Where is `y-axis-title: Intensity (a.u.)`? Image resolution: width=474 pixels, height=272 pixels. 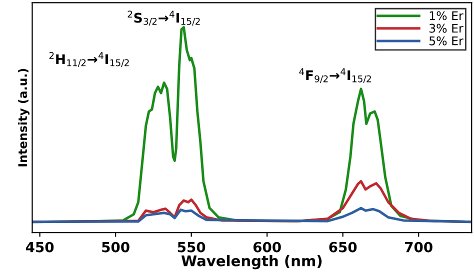
y-axis-title: Intensity (a.u.) is located at coordinates (24, 117).